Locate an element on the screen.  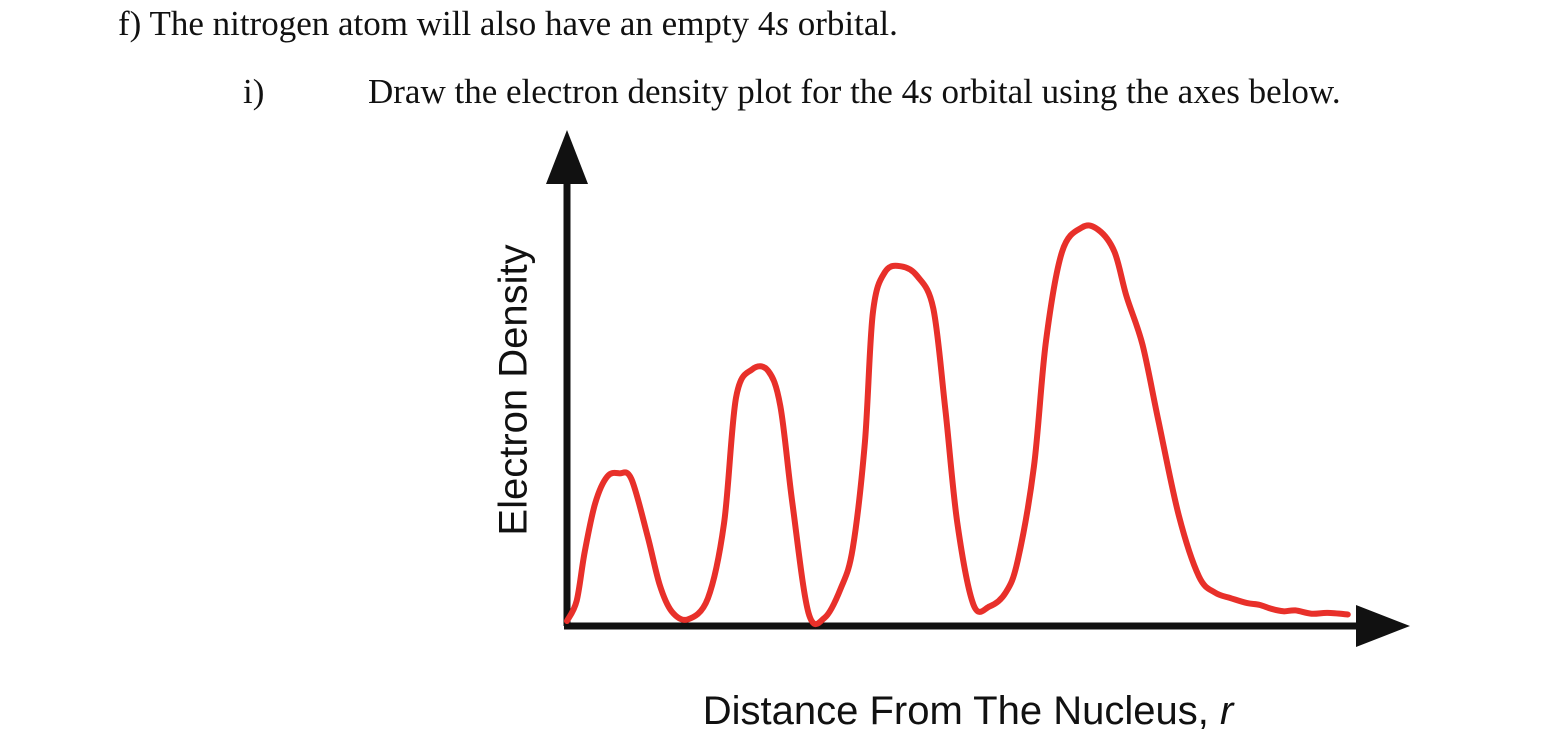
subquestion-italic-symbol: s is located at coordinates (926, 91).